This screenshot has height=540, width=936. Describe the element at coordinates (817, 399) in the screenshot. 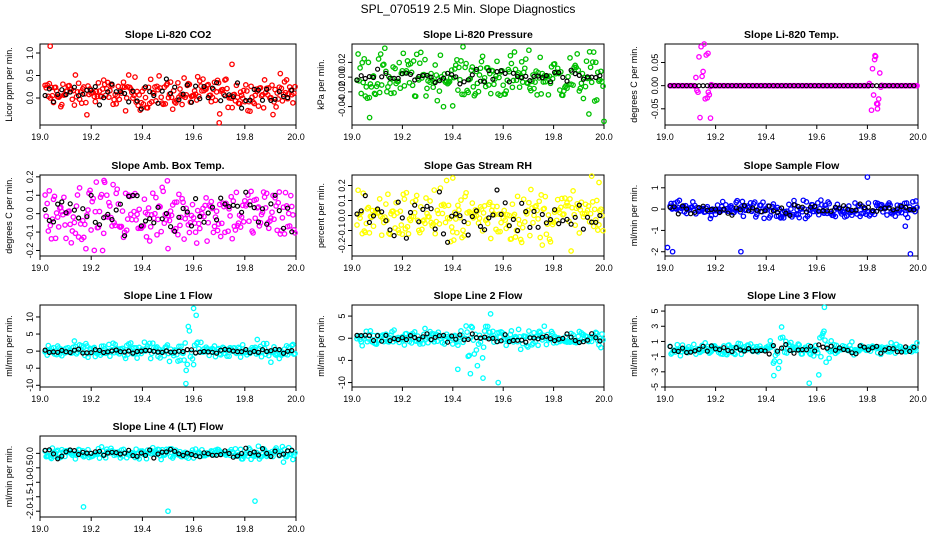

I see `x-tick-label: 19.6` at that location.